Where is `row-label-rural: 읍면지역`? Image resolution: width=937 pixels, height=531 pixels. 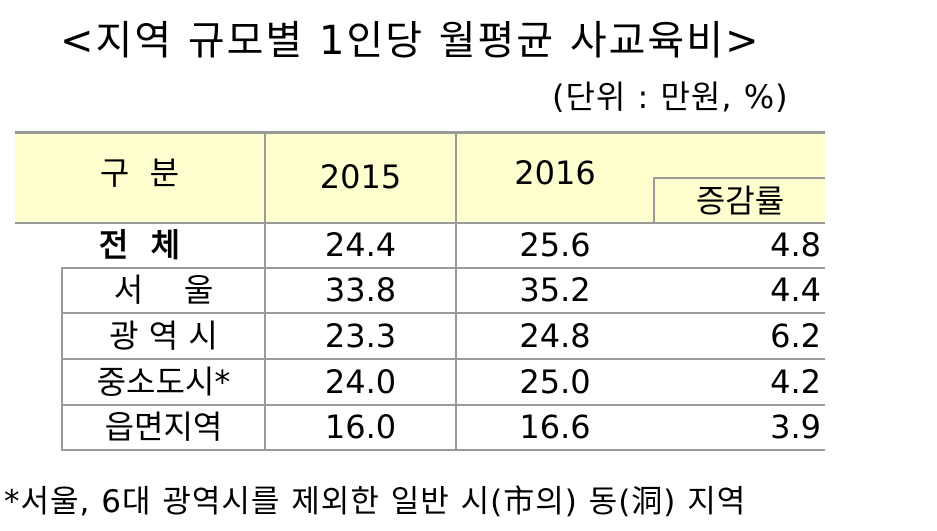
row-label-rural: 읍면지역 is located at coordinates (163, 427).